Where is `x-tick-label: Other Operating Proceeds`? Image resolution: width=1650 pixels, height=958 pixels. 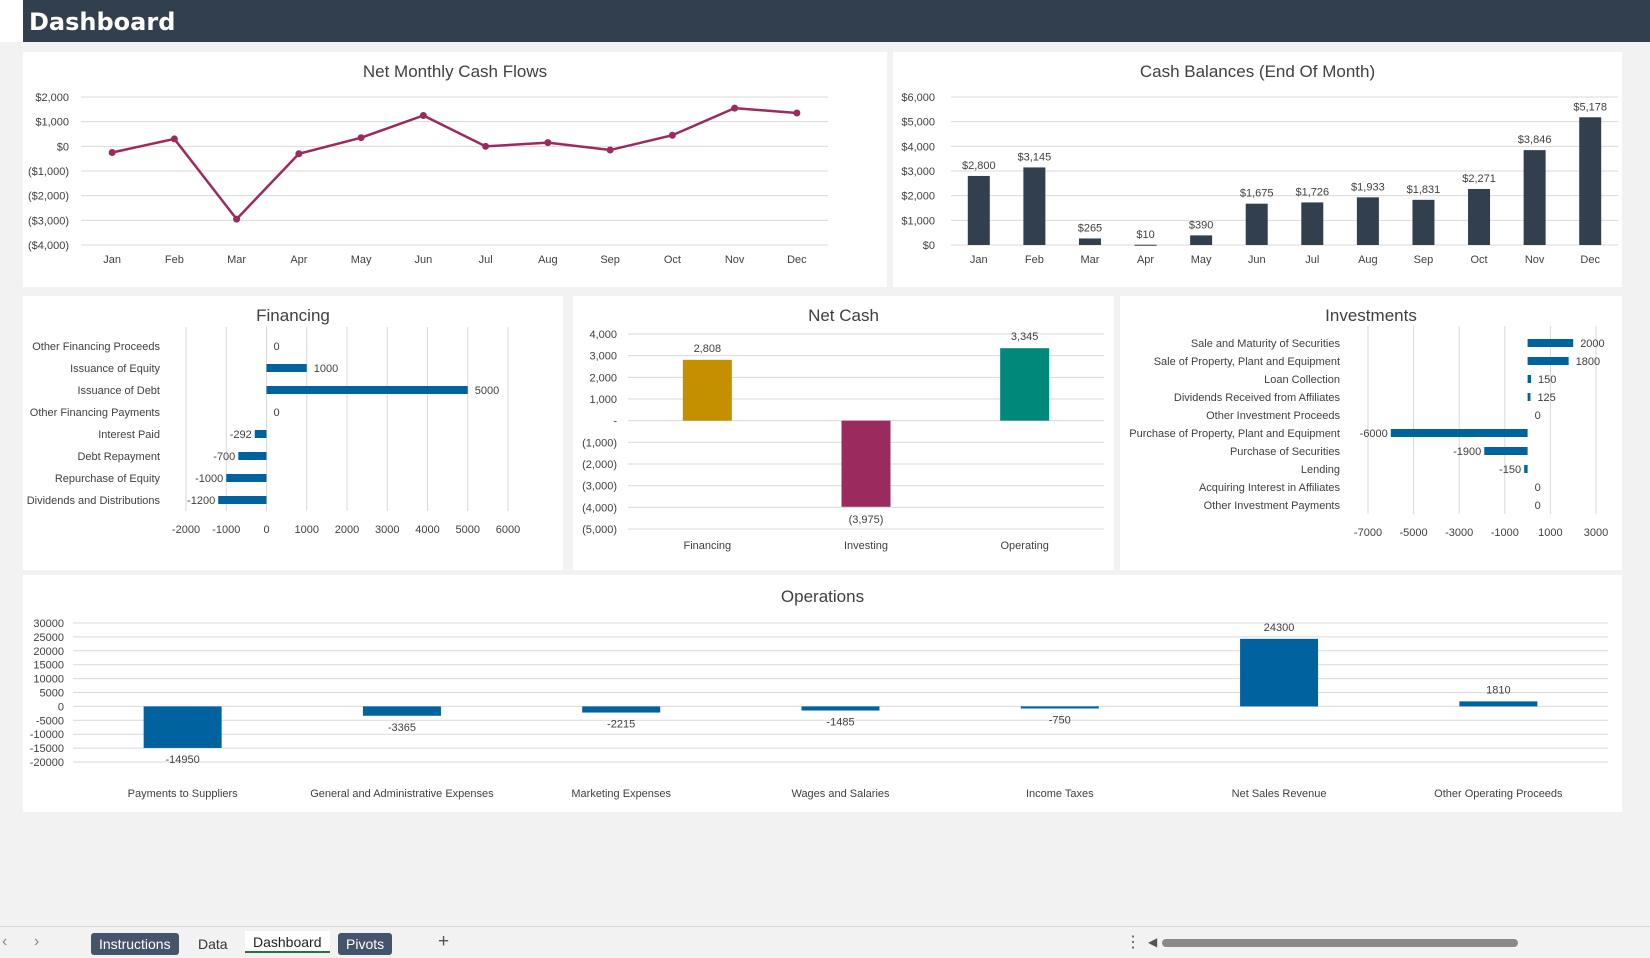
x-tick-label: Other Operating Proceeds is located at coordinates (1498, 794).